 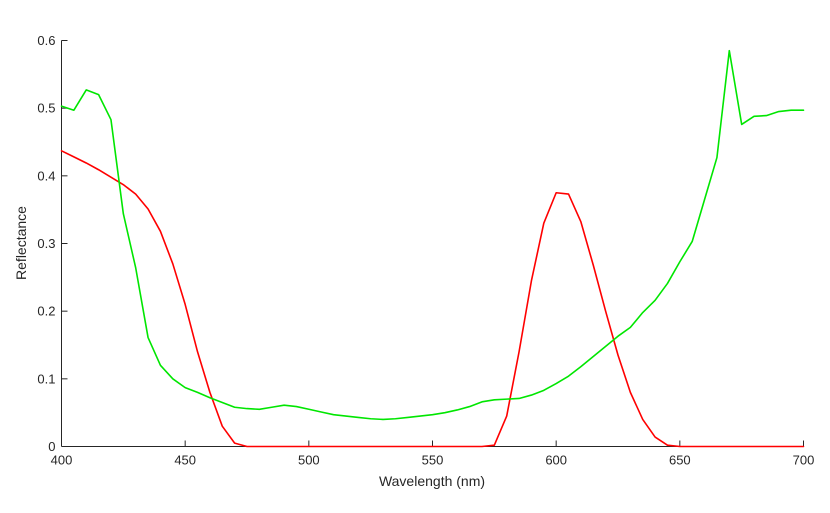 I want to click on x-tick-label: 550, so click(x=433, y=460).